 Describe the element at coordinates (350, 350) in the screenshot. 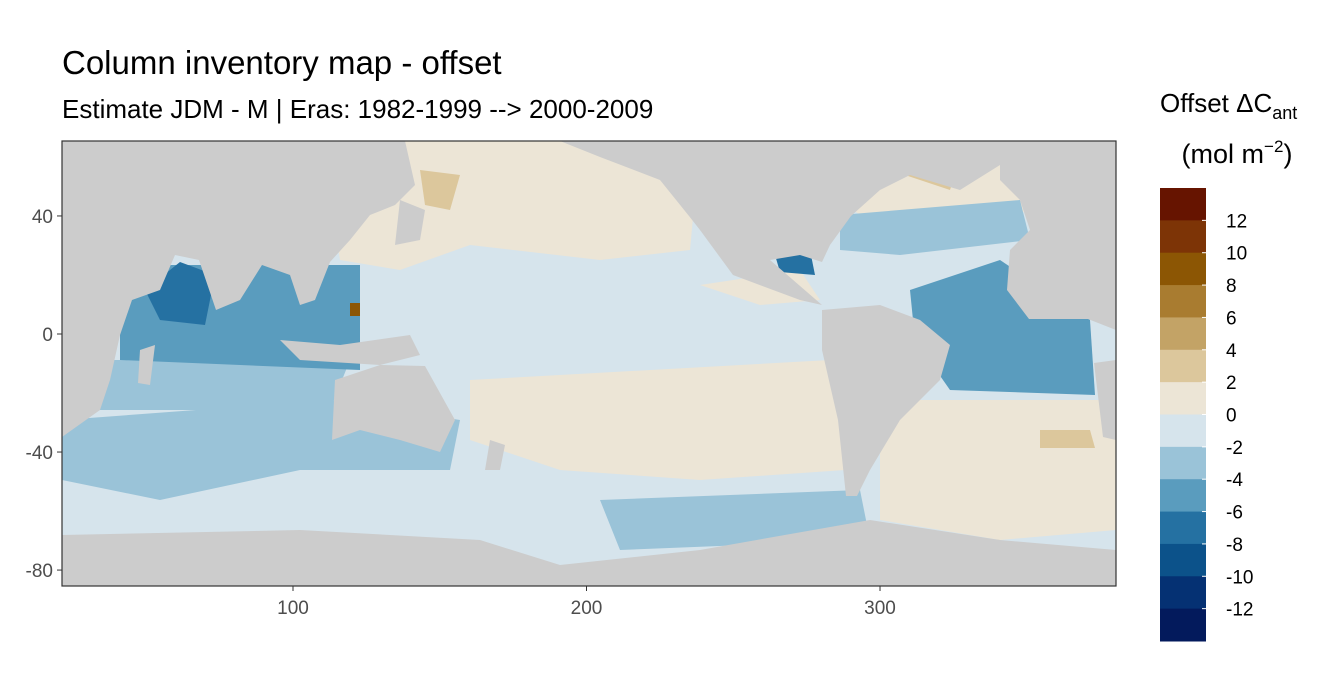

I see `land-indonesia` at that location.